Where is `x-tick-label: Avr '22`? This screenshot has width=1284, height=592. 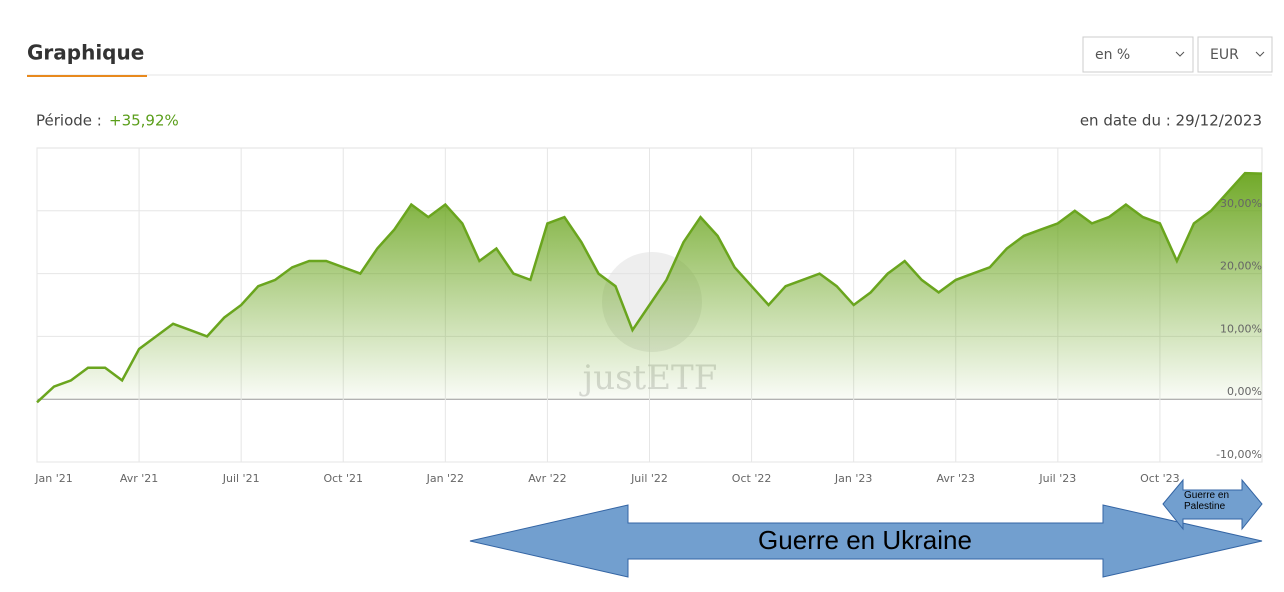 x-tick-label: Avr '22 is located at coordinates (547, 478).